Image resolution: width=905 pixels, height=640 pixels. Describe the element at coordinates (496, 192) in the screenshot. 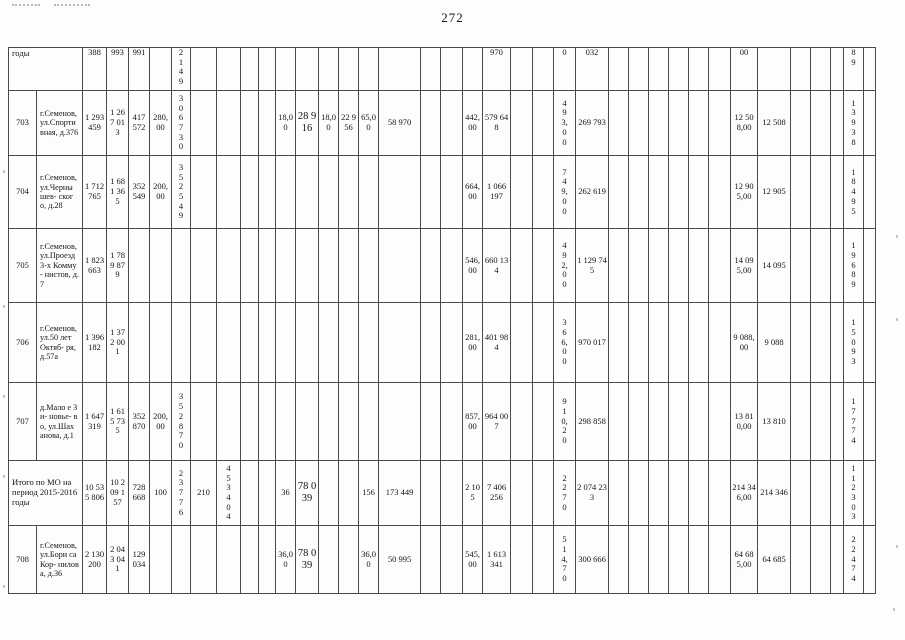

I see `table-cell: 1 066 197` at that location.